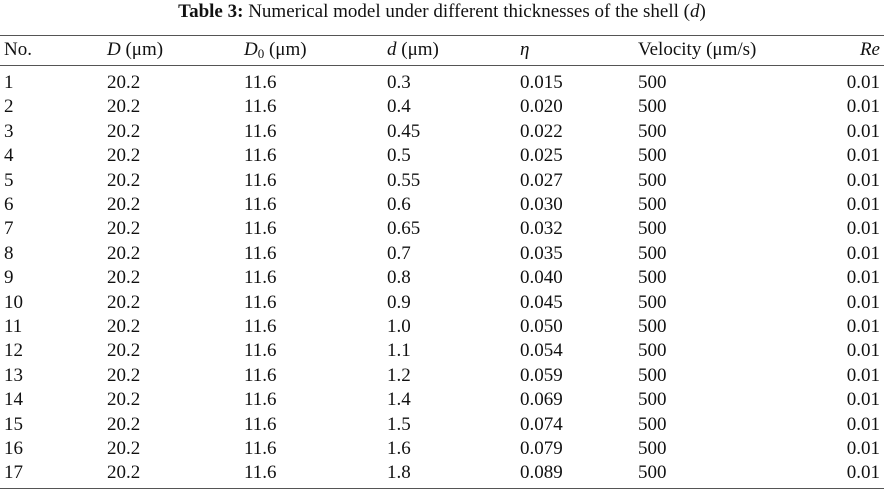 The image size is (884, 494). What do you see at coordinates (541, 107) in the screenshot?
I see `table-cell: 0.020` at bounding box center [541, 107].